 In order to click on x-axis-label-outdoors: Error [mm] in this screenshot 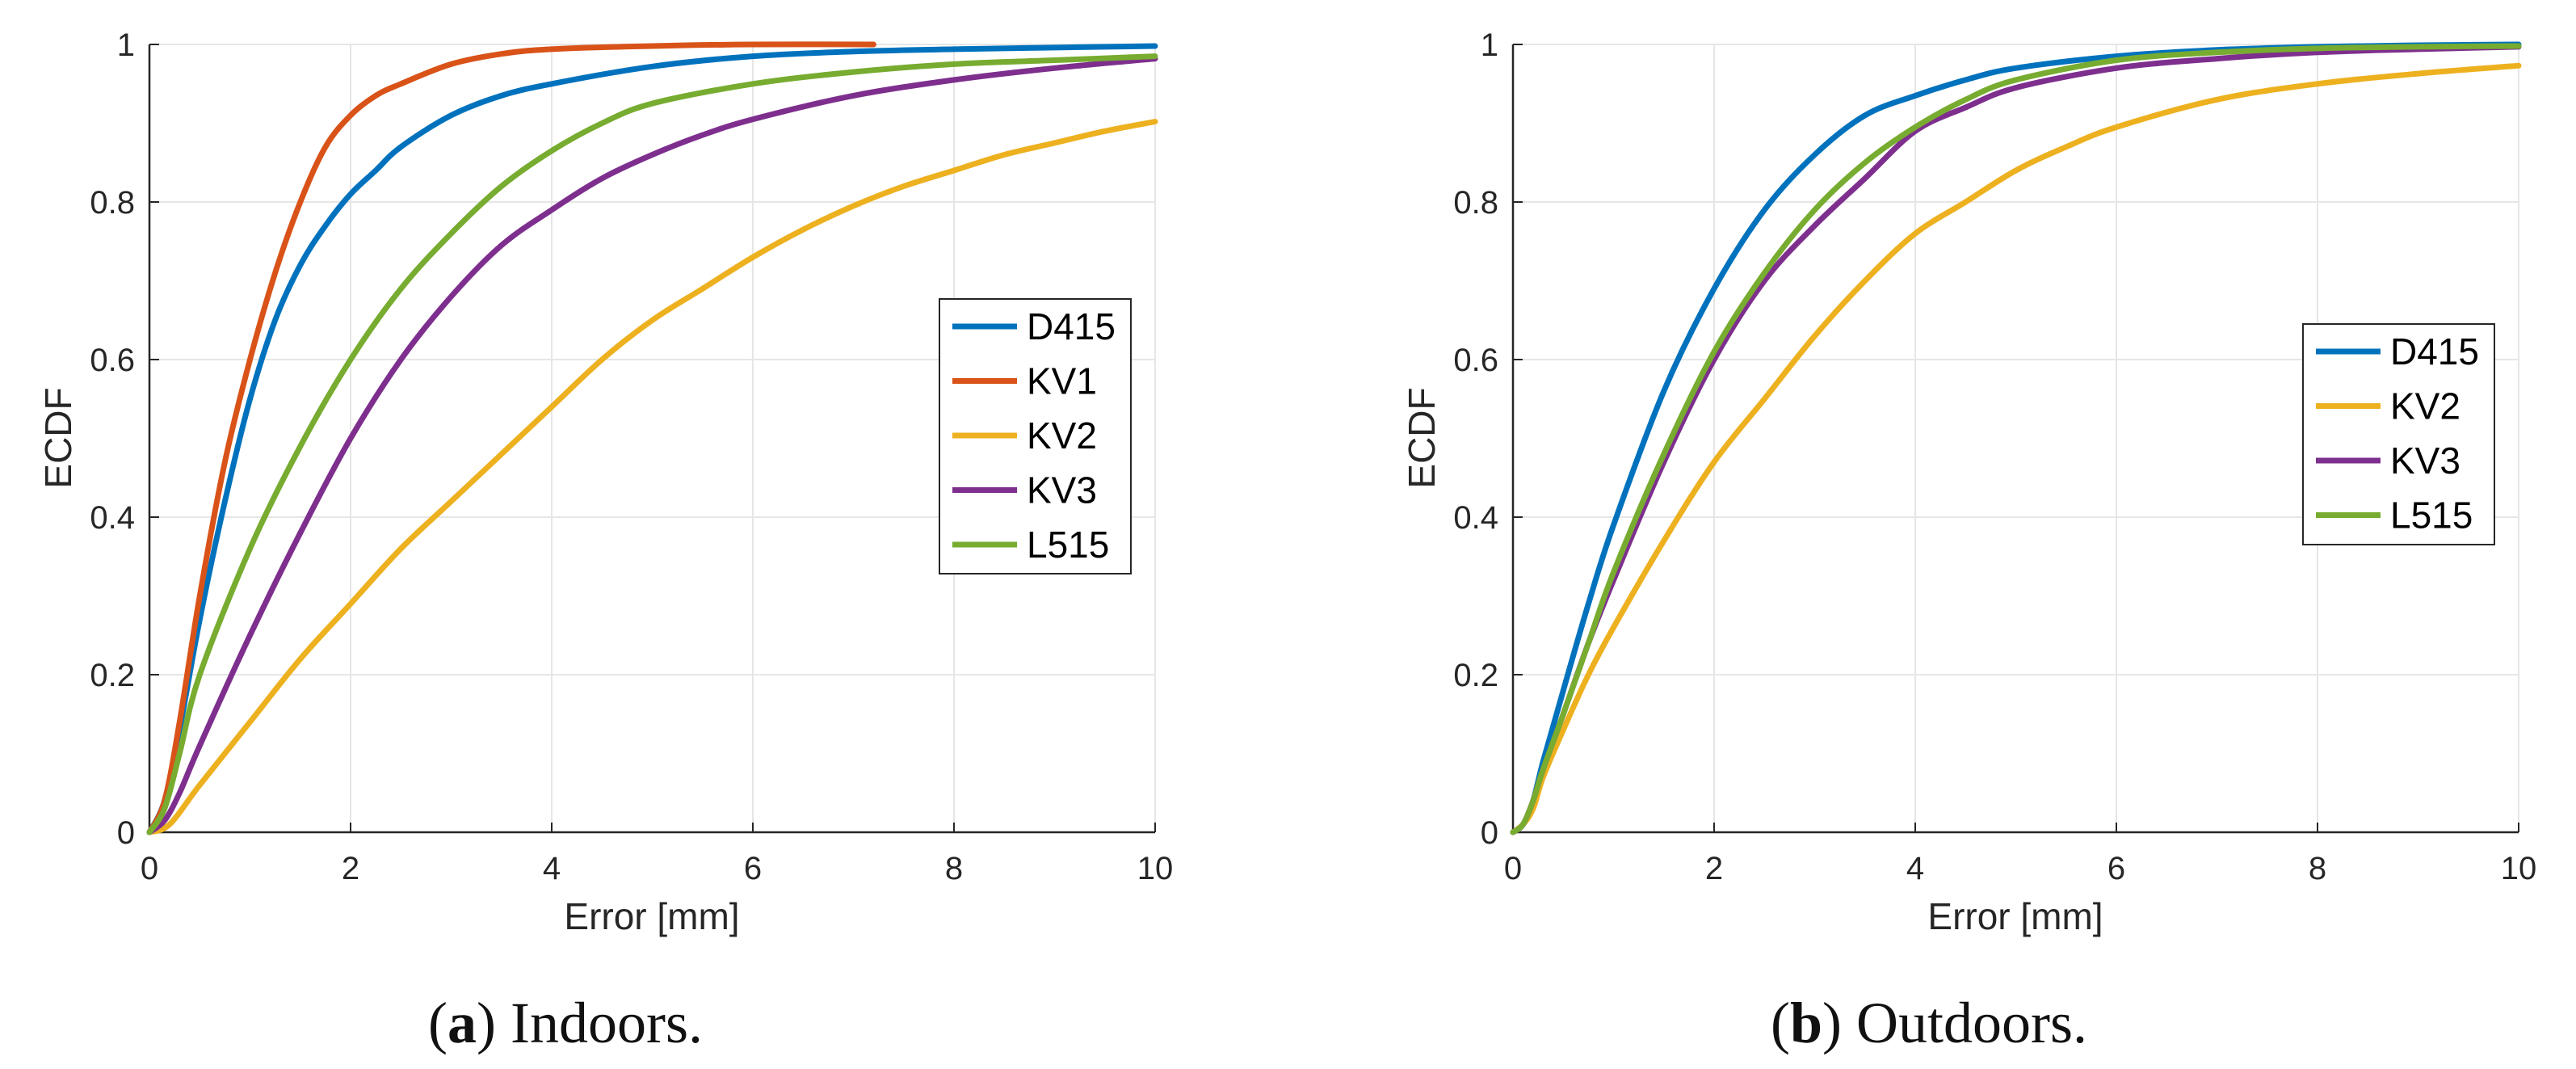, I will do `click(2015, 916)`.